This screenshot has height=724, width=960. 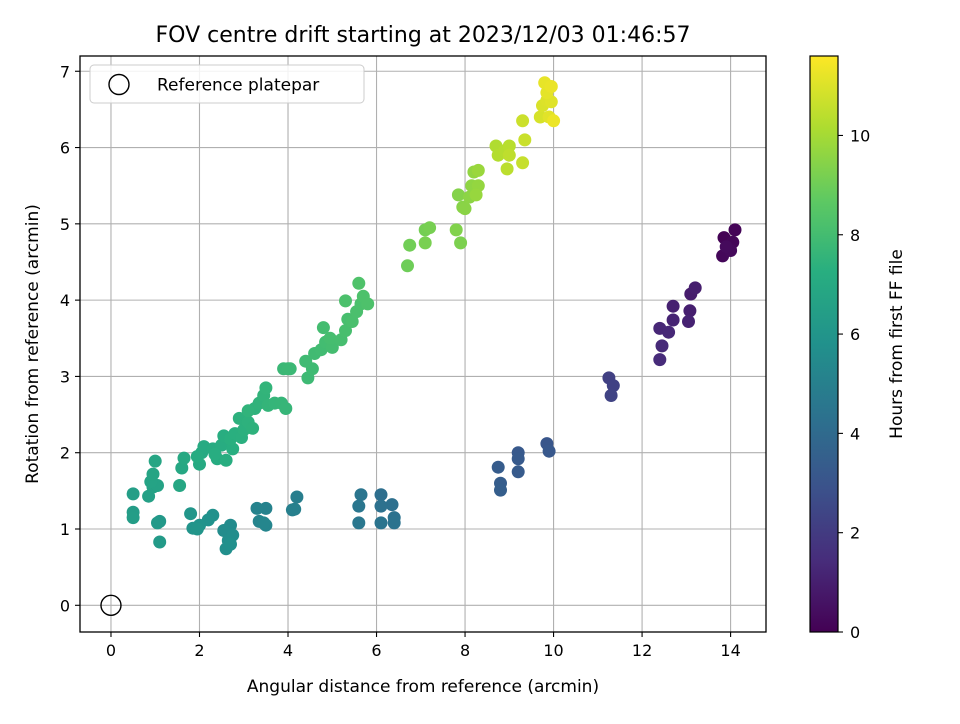 I want to click on y-tick-label: 4, so click(x=65, y=300).